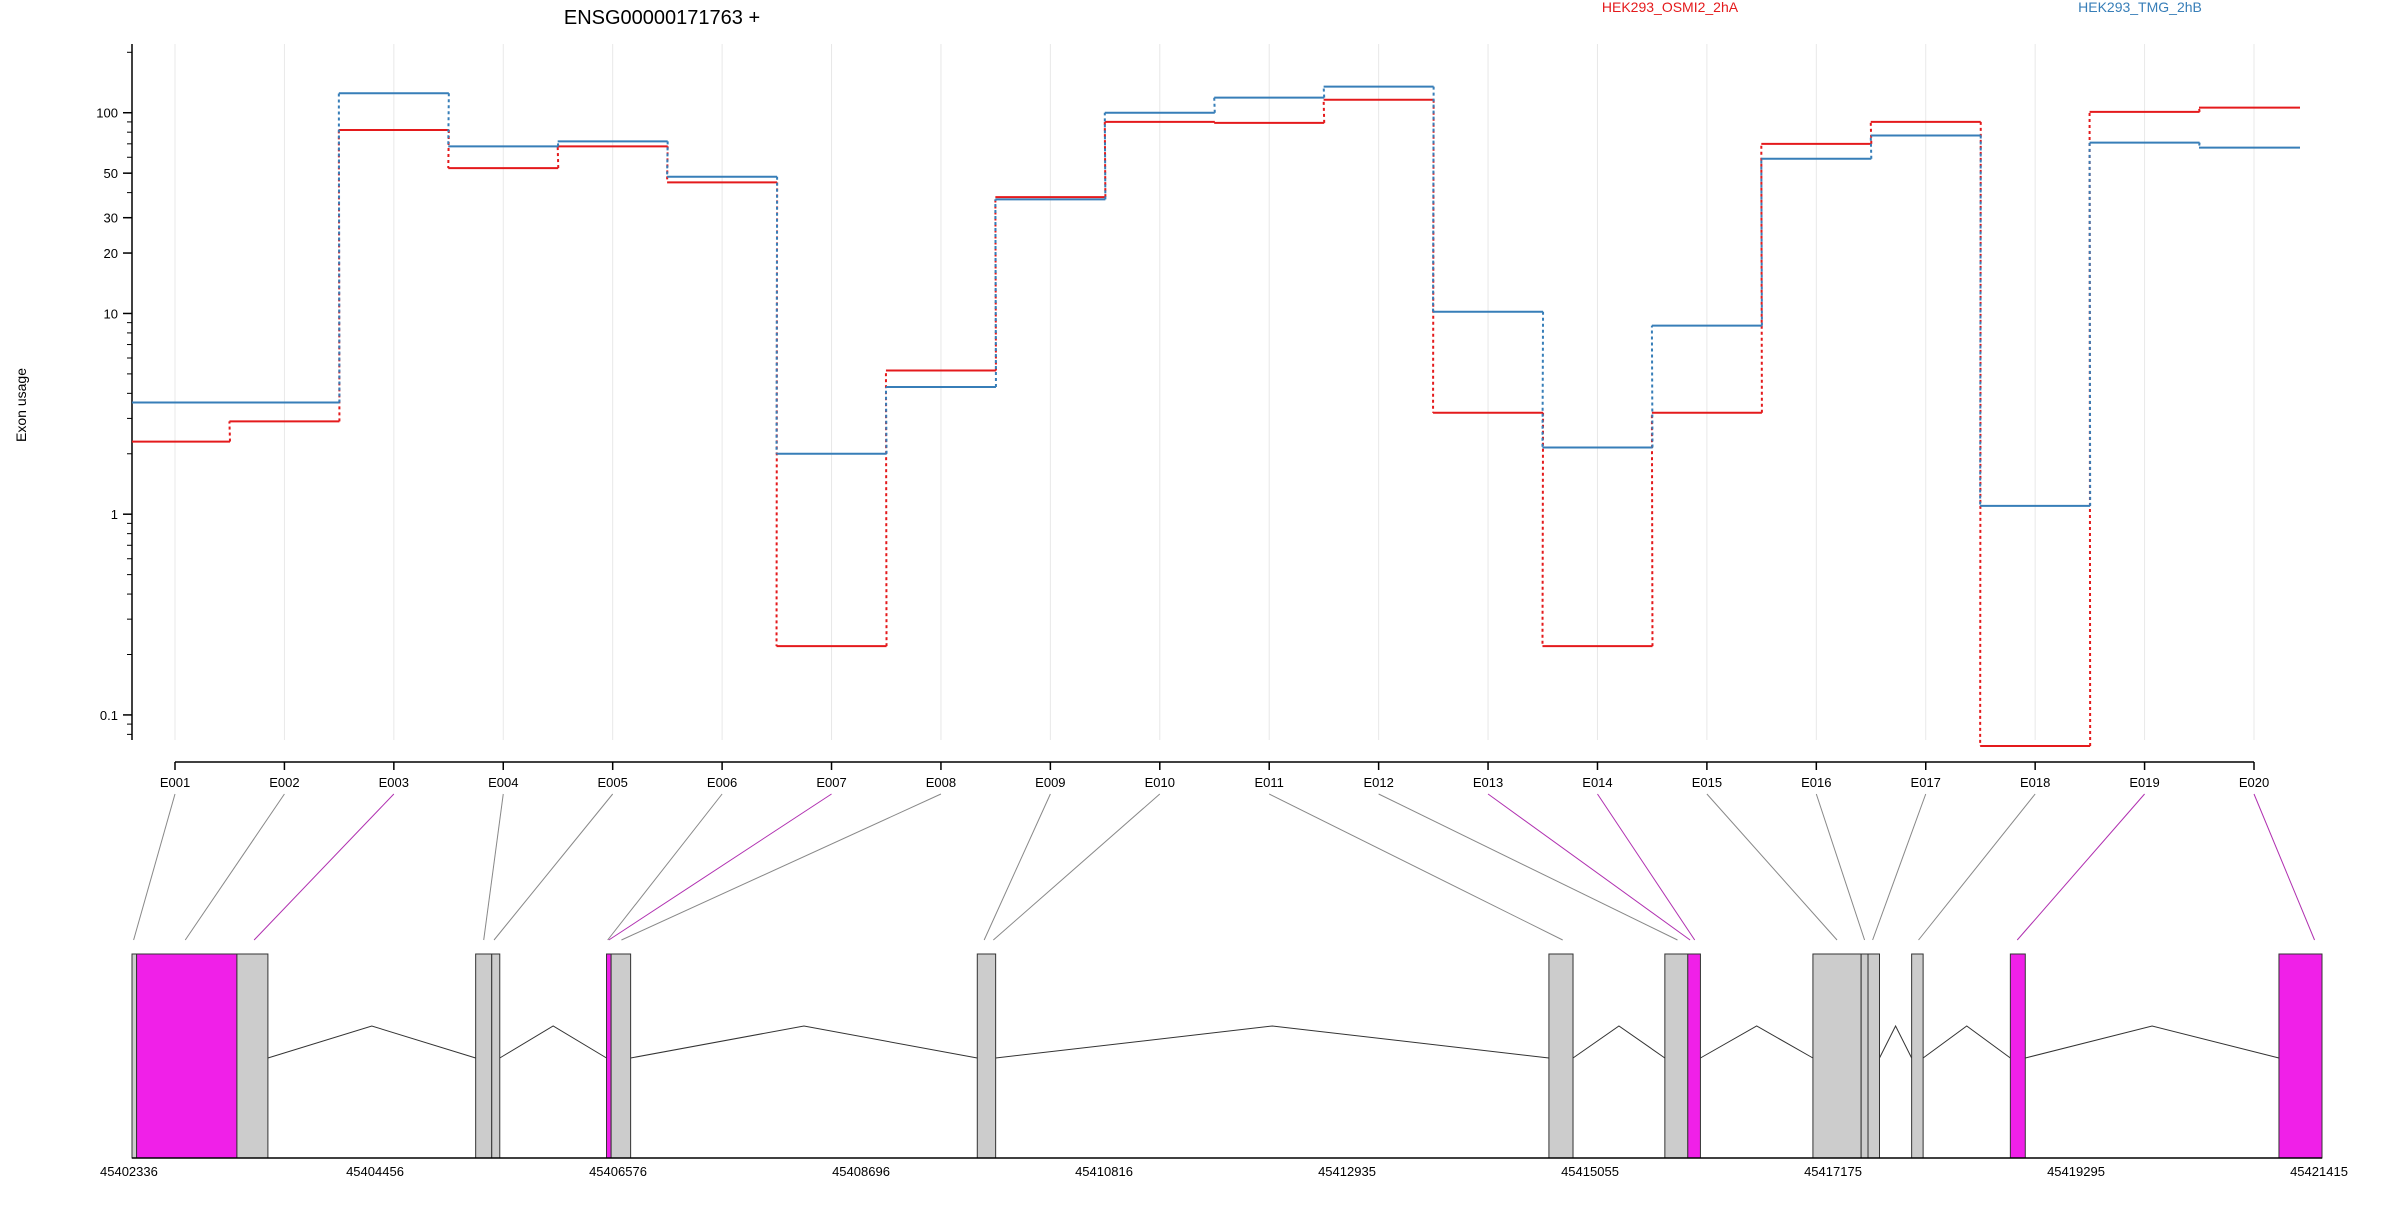 The width and height of the screenshot is (2400, 1205). I want to click on exon-box-e010, so click(1676, 1056).